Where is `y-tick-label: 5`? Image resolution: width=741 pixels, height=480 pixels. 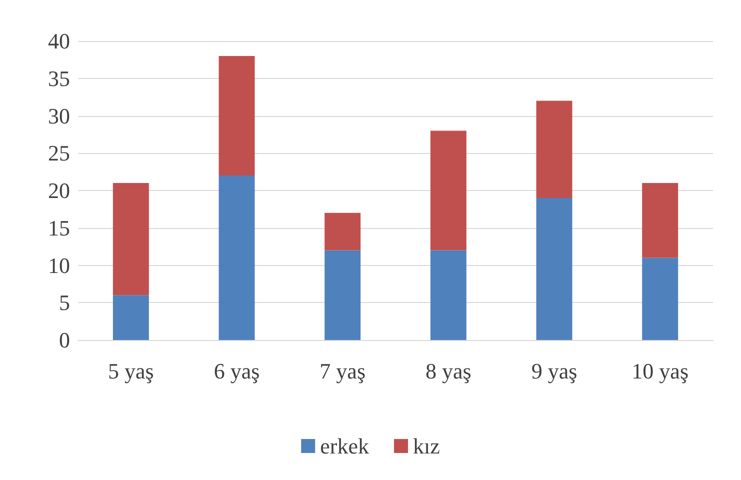 y-tick-label: 5 is located at coordinates (64, 303).